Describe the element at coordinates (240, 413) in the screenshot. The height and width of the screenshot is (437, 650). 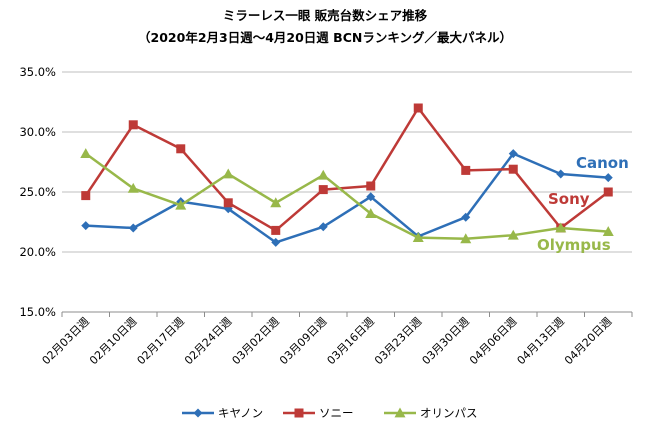
I see `legend-label: キヤノン` at that location.